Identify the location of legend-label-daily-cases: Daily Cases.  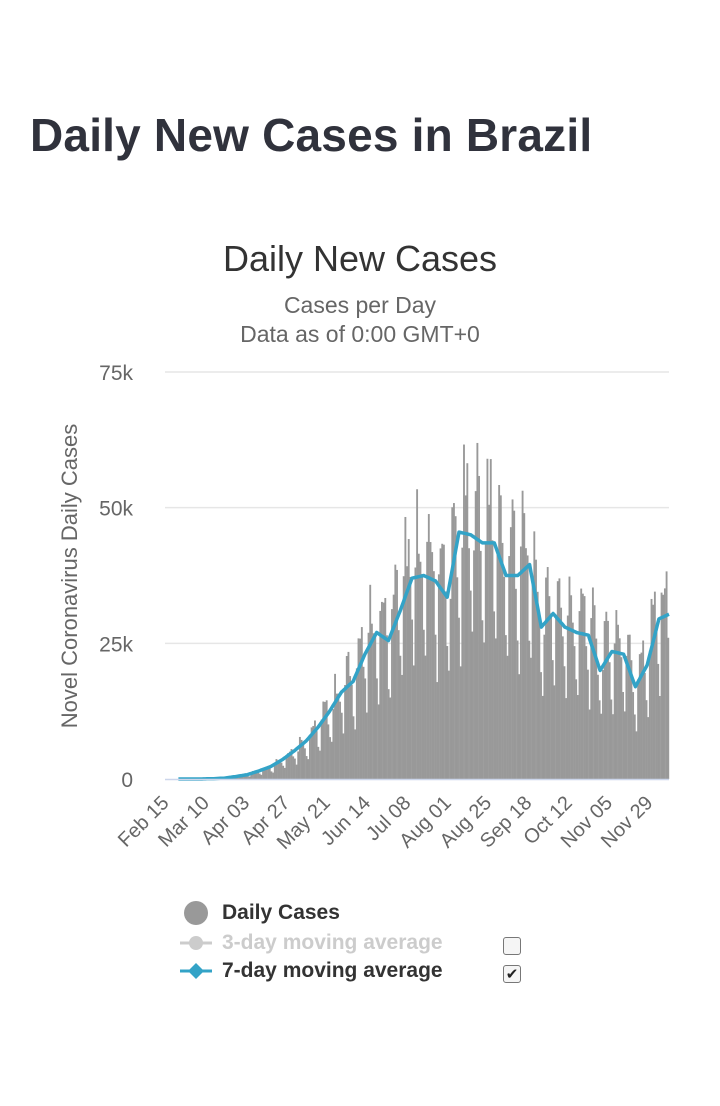
(281, 912).